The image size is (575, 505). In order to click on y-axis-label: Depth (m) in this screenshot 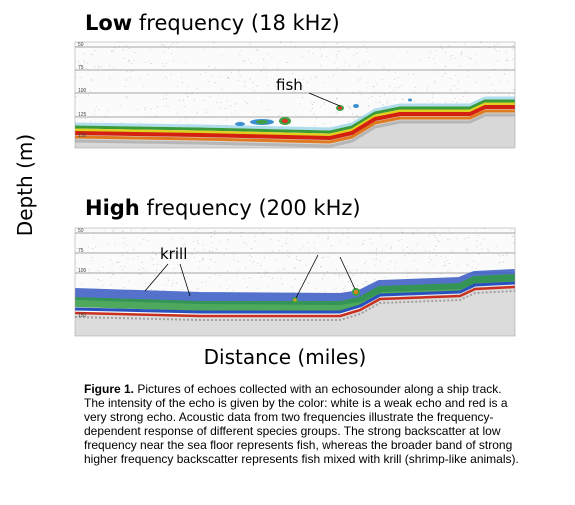, I will do `click(25, 185)`.